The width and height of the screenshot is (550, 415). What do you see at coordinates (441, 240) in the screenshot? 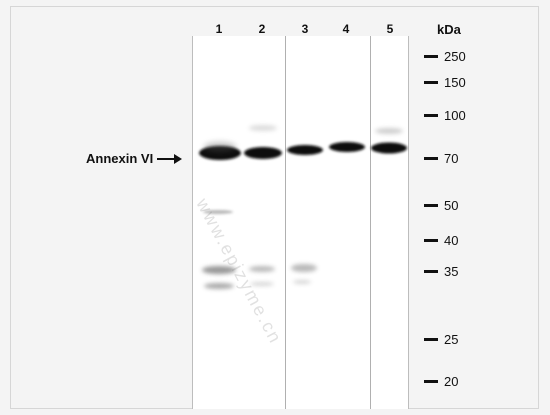
I see `marker-40: 40` at bounding box center [441, 240].